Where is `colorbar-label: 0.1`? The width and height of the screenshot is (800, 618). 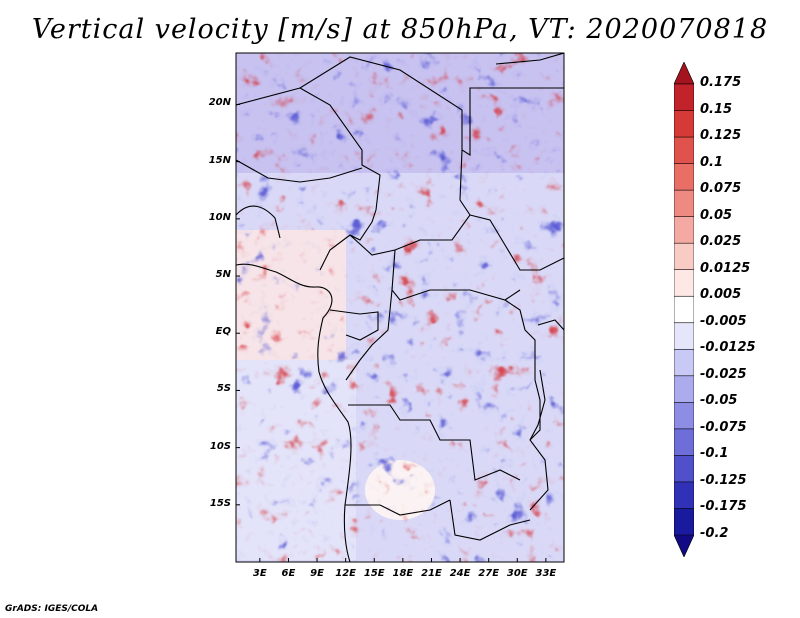
colorbar-label: 0.1 is located at coordinates (712, 162).